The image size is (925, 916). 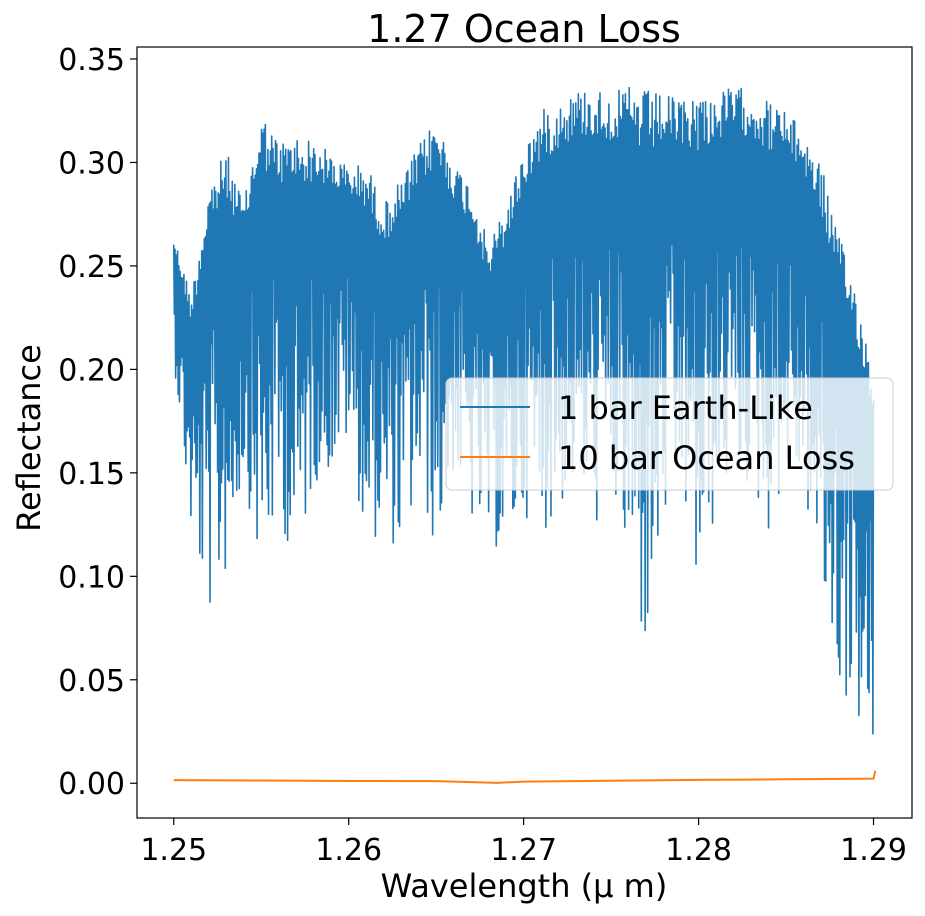 What do you see at coordinates (91, 474) in the screenshot?
I see `y-tick-label: 0.15` at bounding box center [91, 474].